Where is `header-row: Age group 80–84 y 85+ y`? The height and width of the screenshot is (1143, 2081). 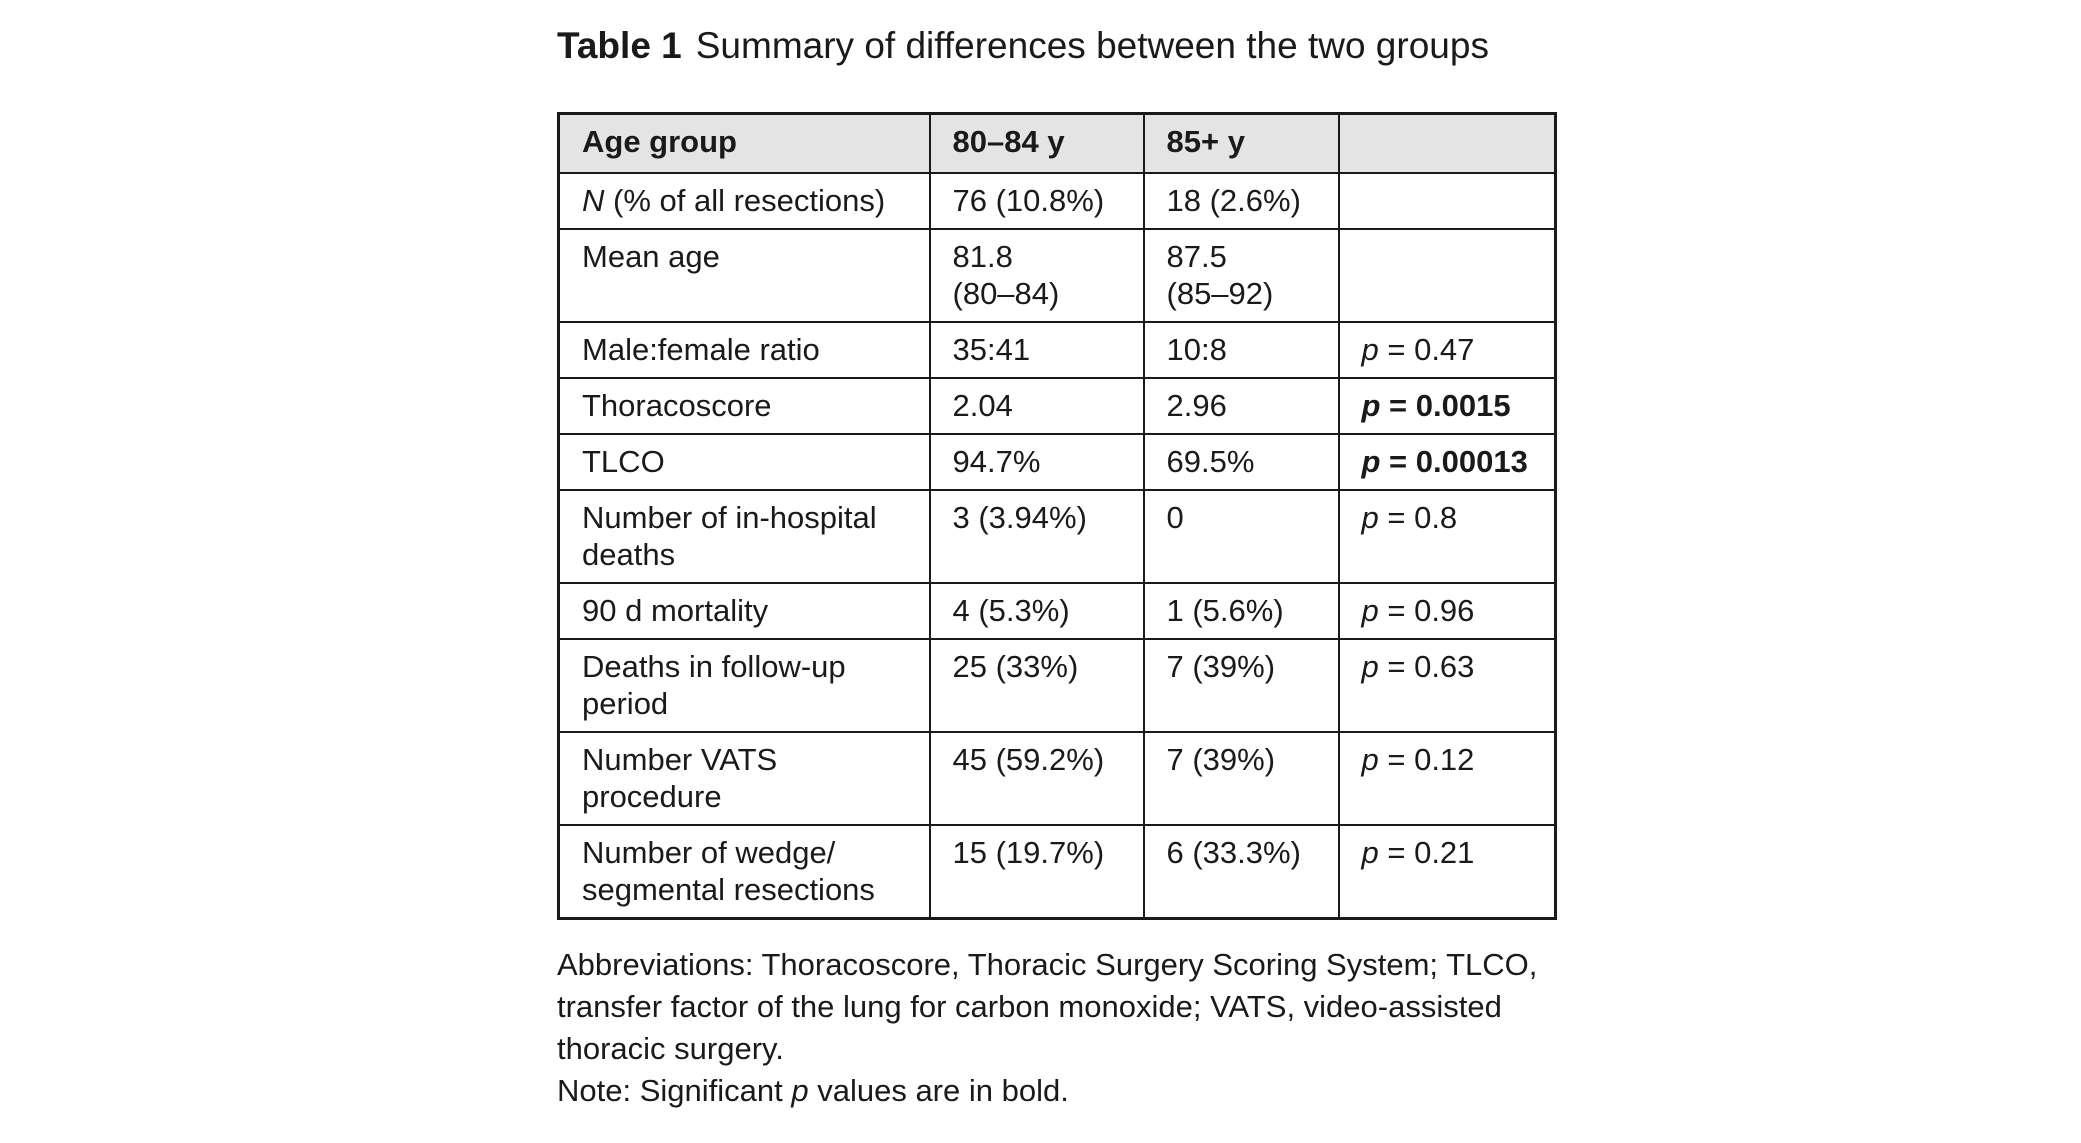
header-row: Age group 80–84 y 85+ y is located at coordinates (1057, 143).